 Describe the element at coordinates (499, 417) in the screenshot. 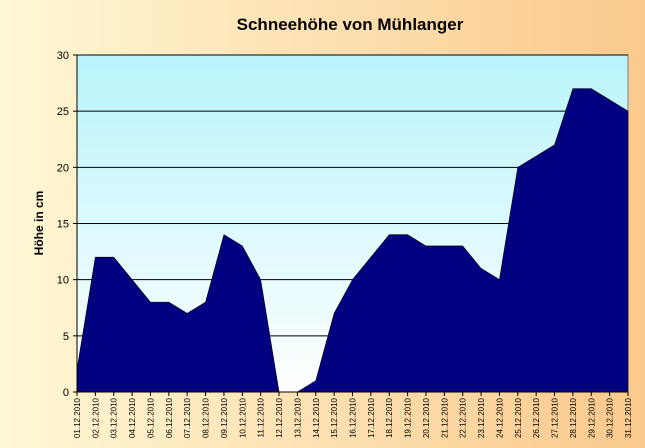

I see `x-tick-label: 24.12.2010` at that location.